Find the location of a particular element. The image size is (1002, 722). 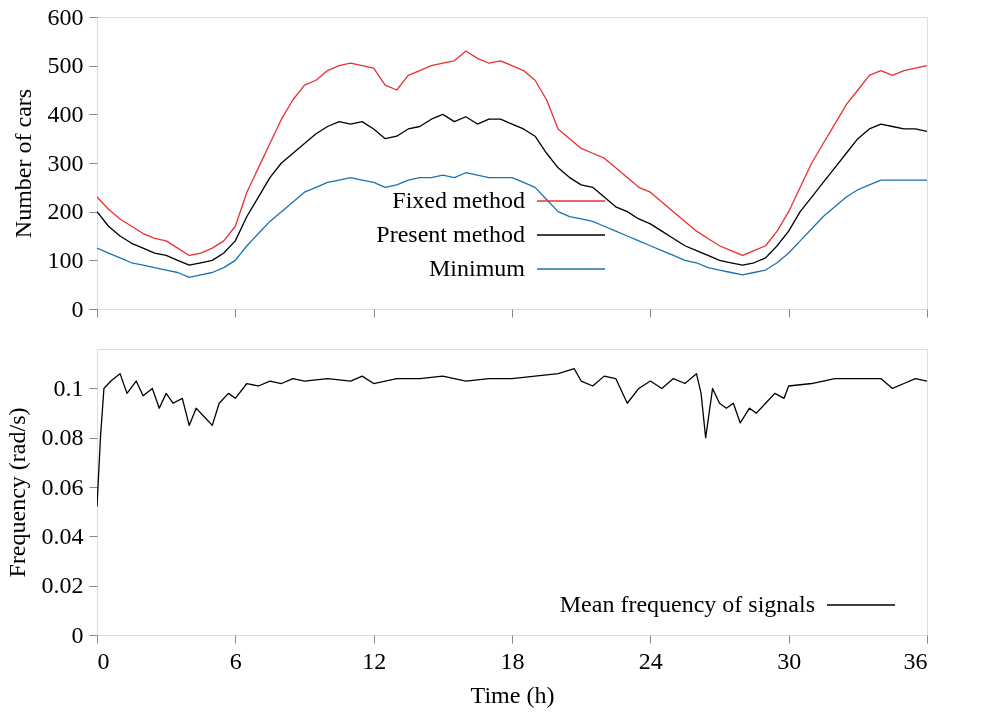

y-axis-title: Frequency (rad/s) is located at coordinates (16, 492).